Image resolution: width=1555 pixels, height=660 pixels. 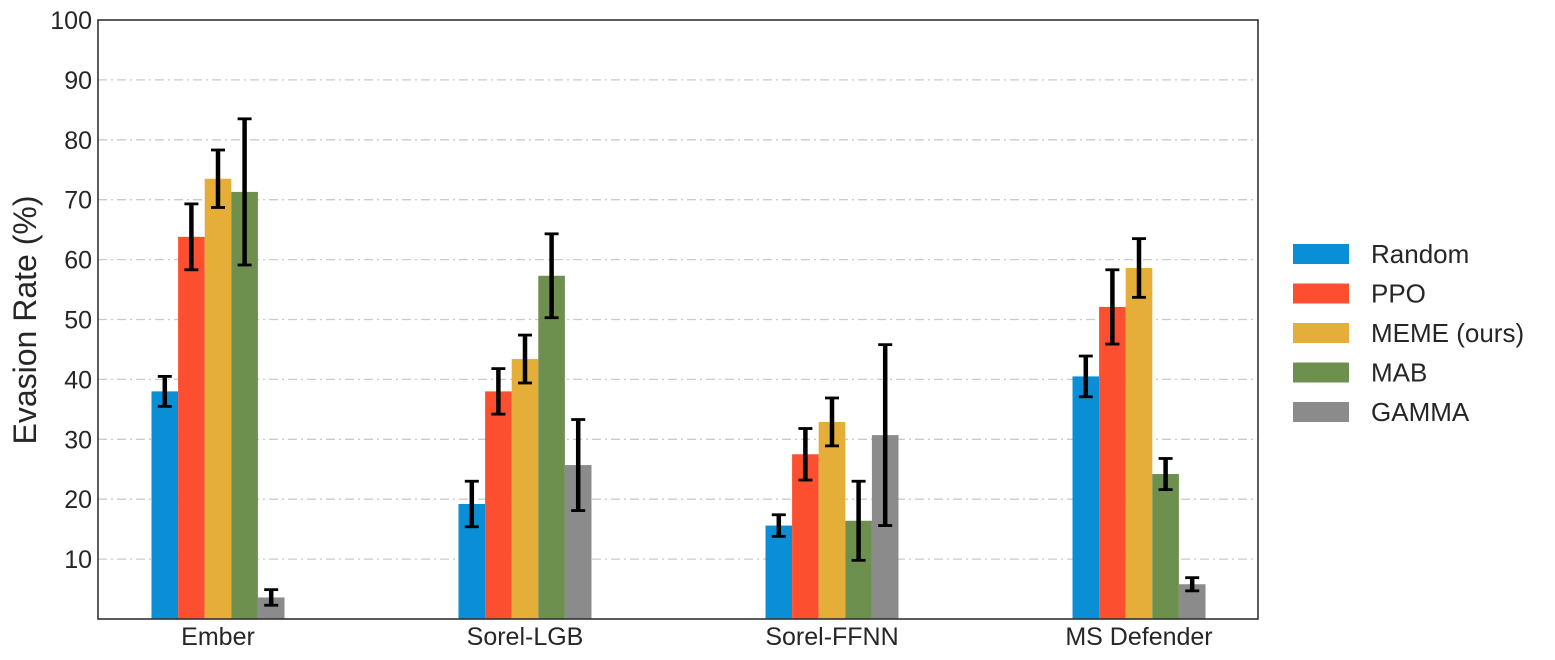 What do you see at coordinates (1420, 254) in the screenshot?
I see `legend-label: Random` at bounding box center [1420, 254].